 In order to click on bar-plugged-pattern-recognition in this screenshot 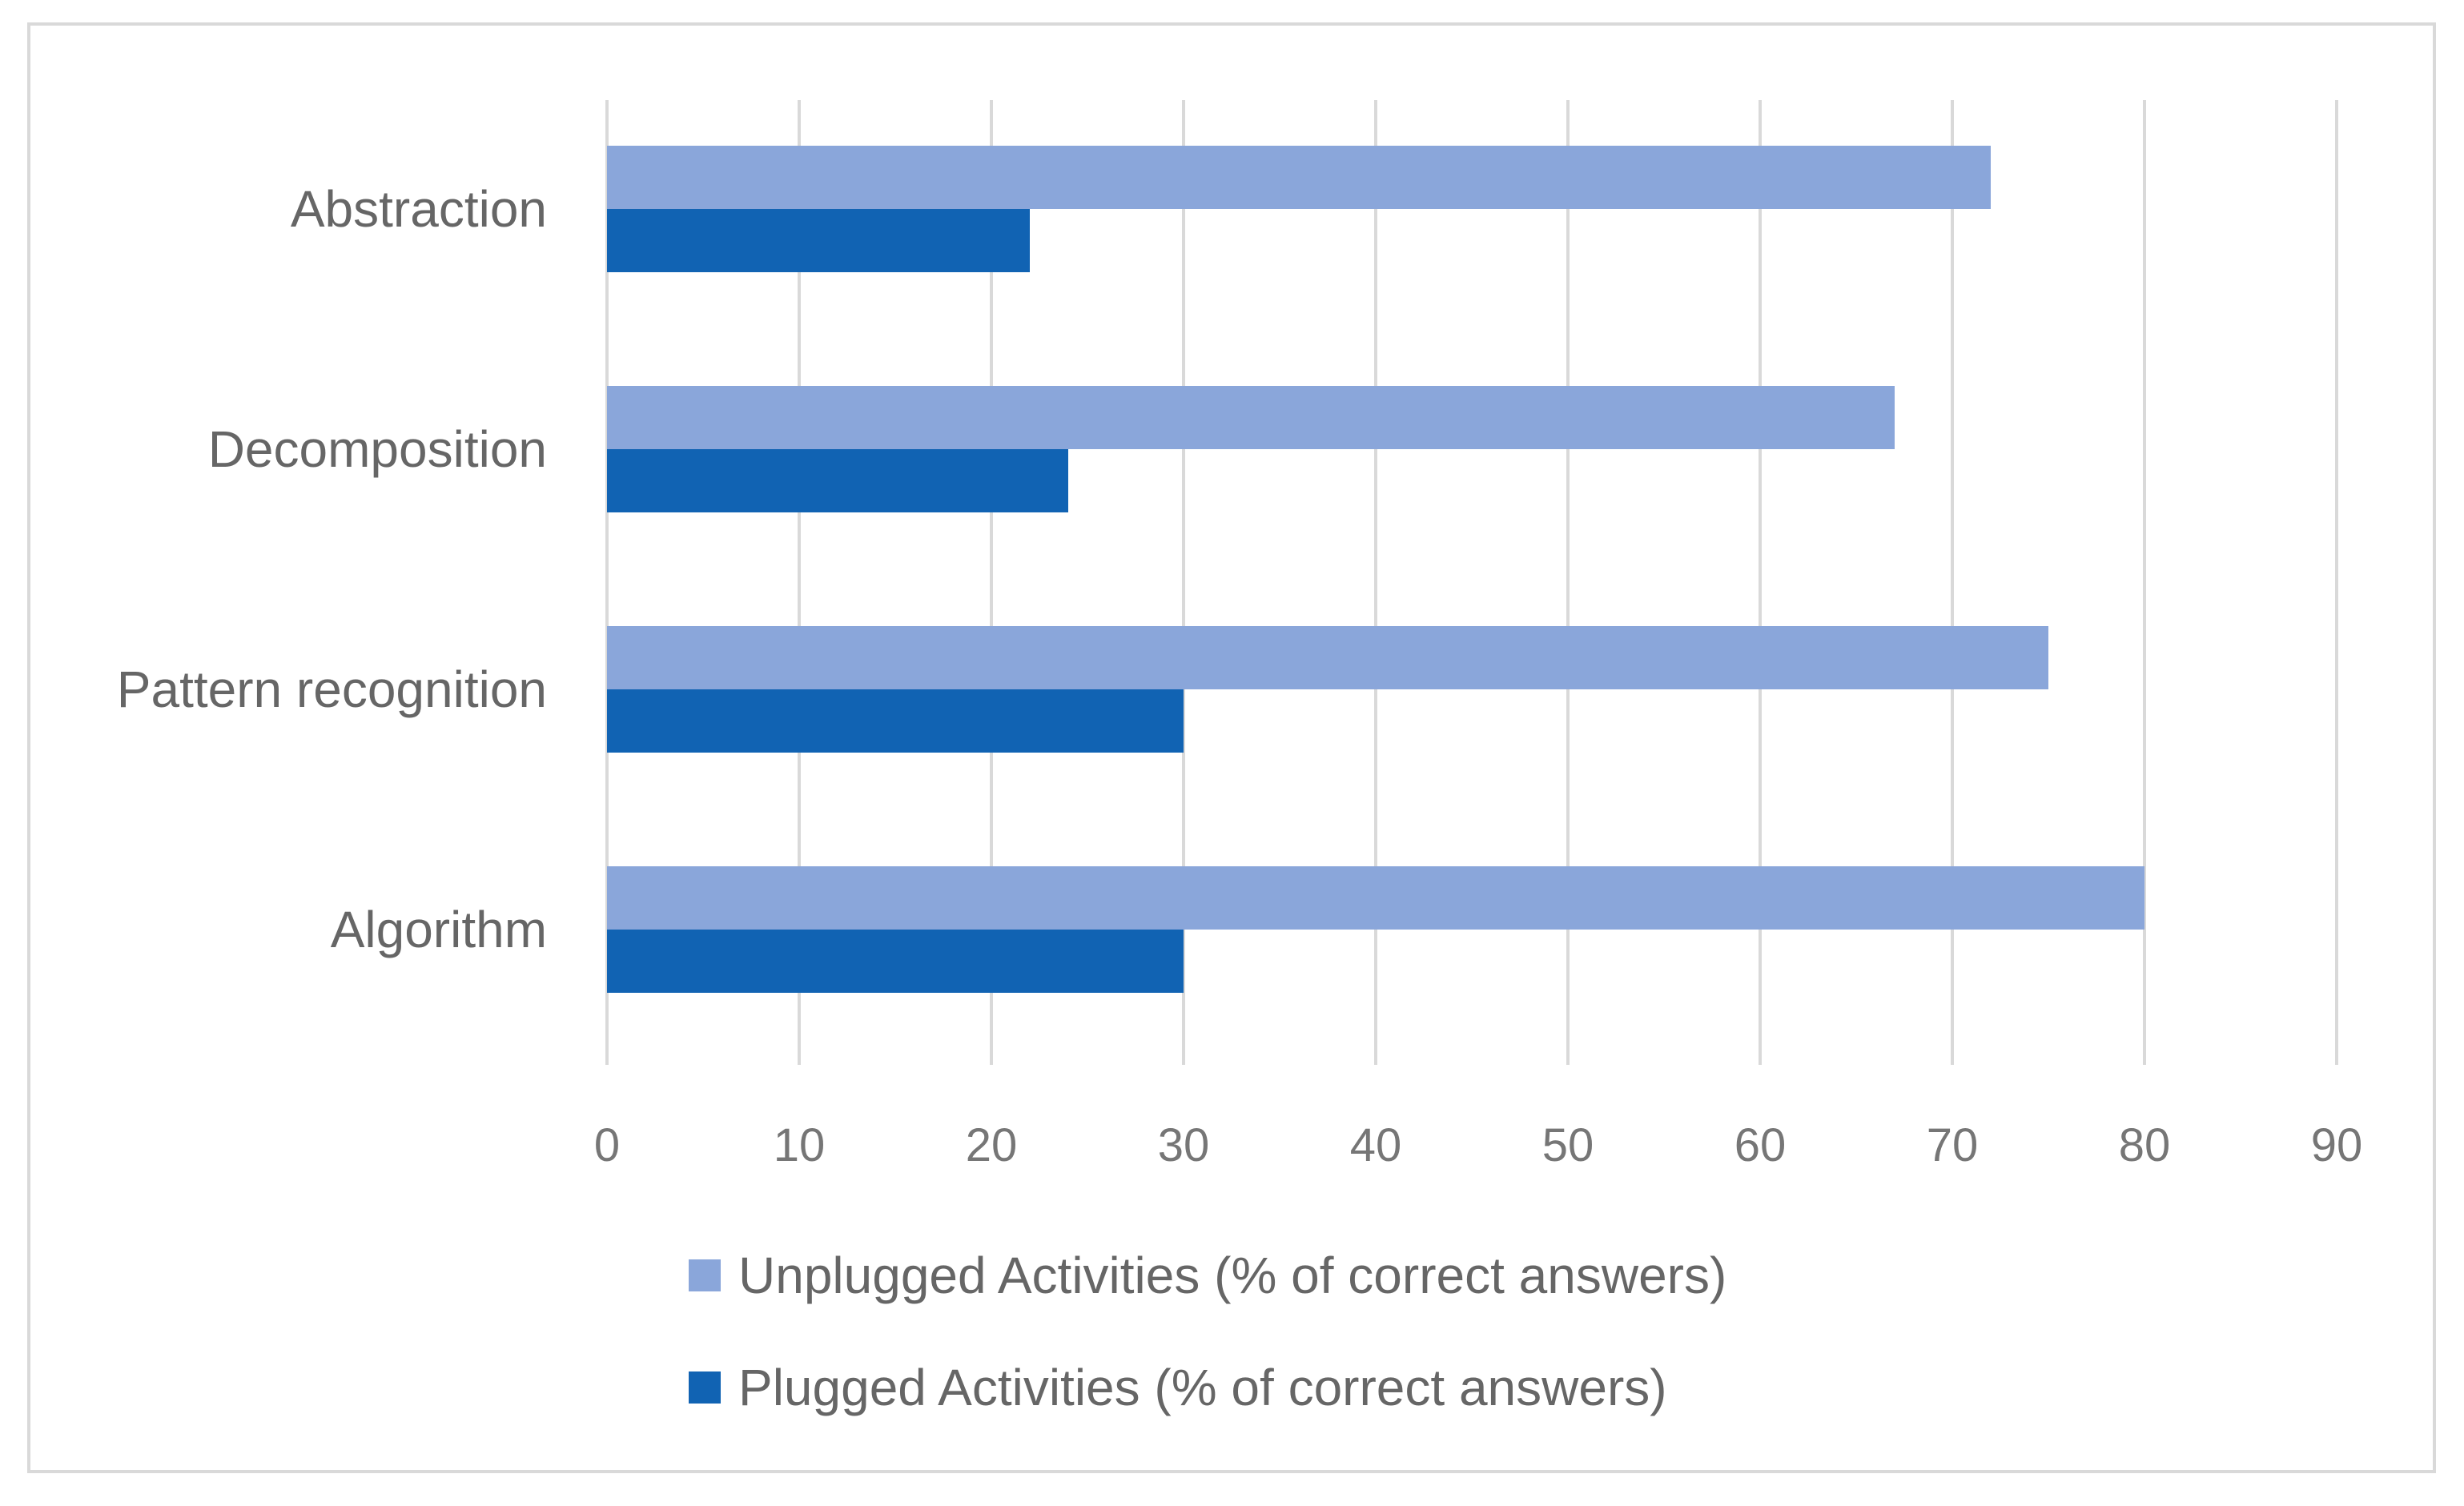, I will do `click(895, 721)`.